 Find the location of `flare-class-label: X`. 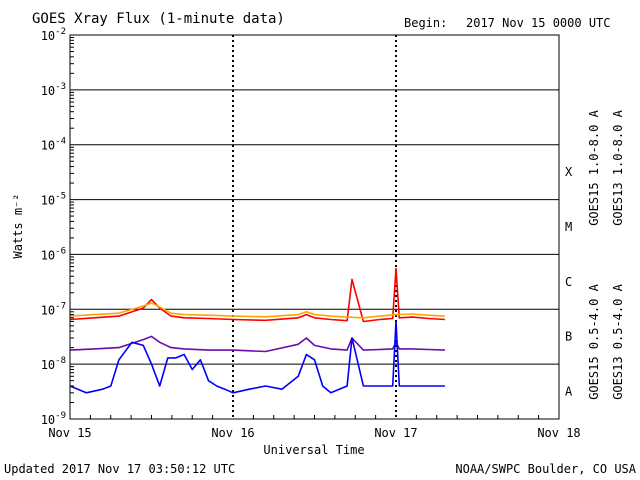

flare-class-label: X is located at coordinates (569, 172).